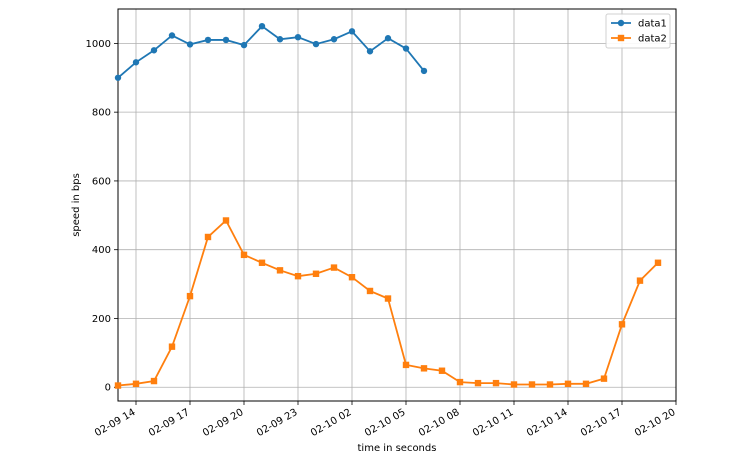 The width and height of the screenshot is (734, 458). I want to click on legend-label: data1, so click(652, 24).